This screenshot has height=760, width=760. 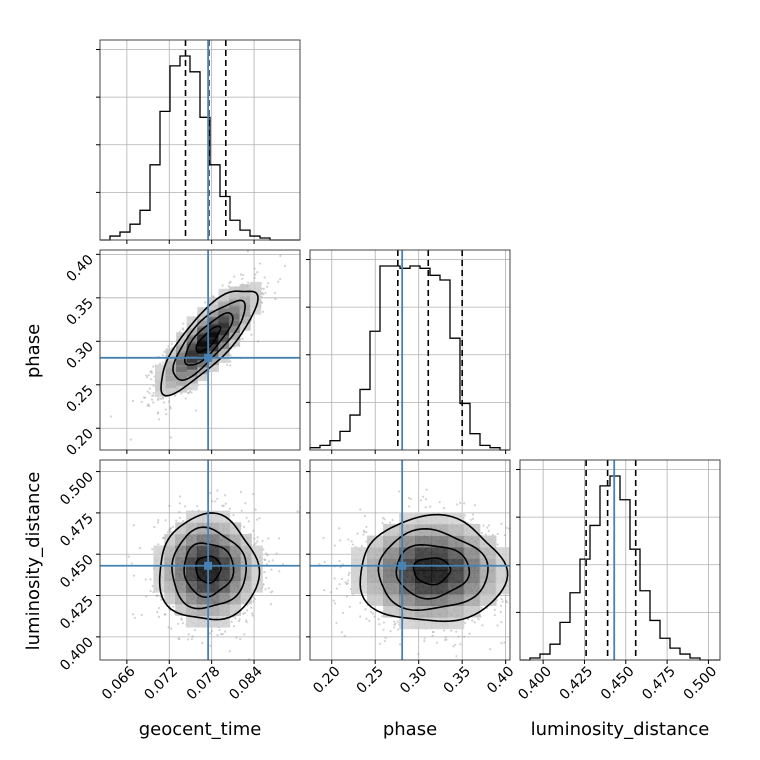 What do you see at coordinates (208, 565) in the screenshot?
I see `truth-marker` at bounding box center [208, 565].